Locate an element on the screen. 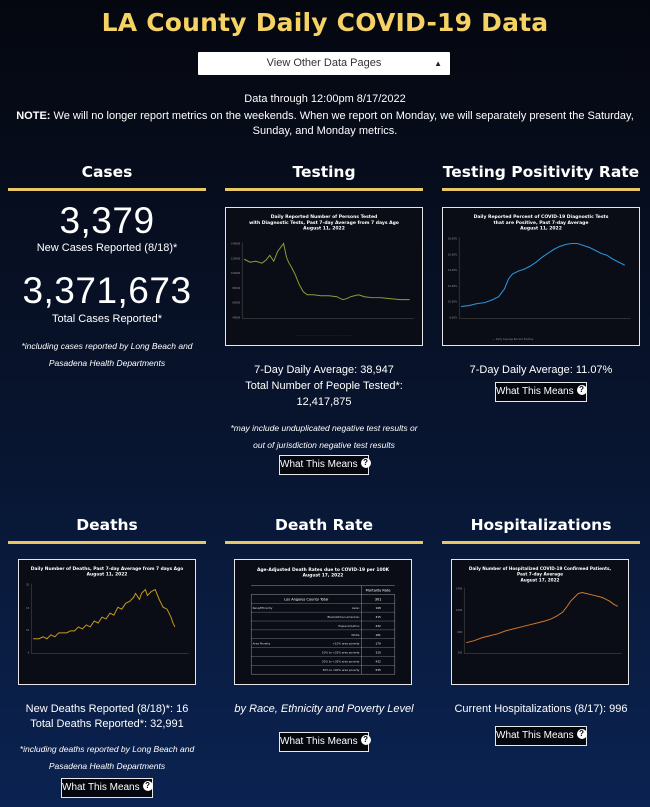 The height and width of the screenshot is (807, 650). deaths-button-label: What This Means is located at coordinates (101, 787).